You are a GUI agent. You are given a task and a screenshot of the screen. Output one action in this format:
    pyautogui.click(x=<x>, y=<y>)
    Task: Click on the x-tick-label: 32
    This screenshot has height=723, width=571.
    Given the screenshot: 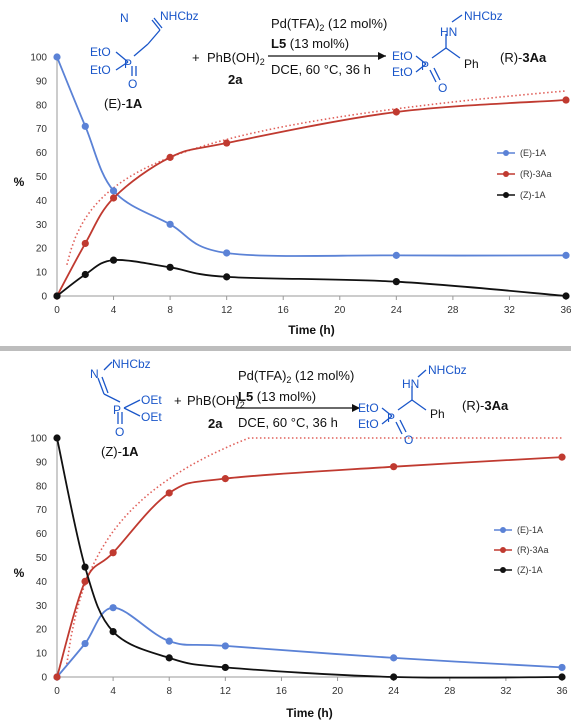 What is the action you would take?
    pyautogui.click(x=510, y=310)
    